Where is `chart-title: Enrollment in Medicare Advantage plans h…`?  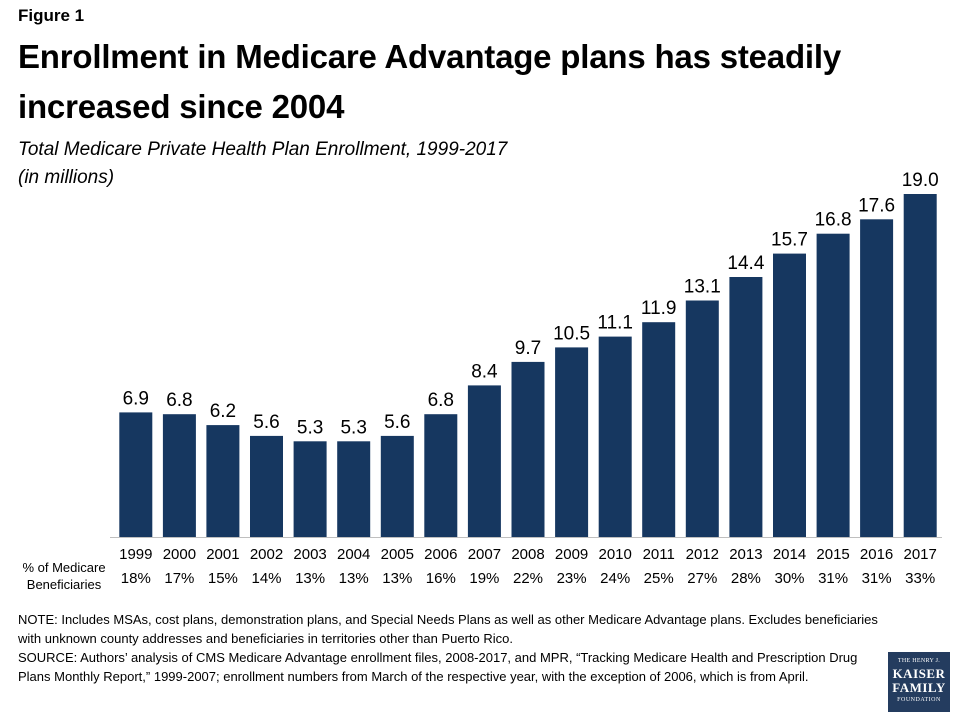 chart-title: Enrollment in Medicare Advantage plans h… is located at coordinates (429, 81).